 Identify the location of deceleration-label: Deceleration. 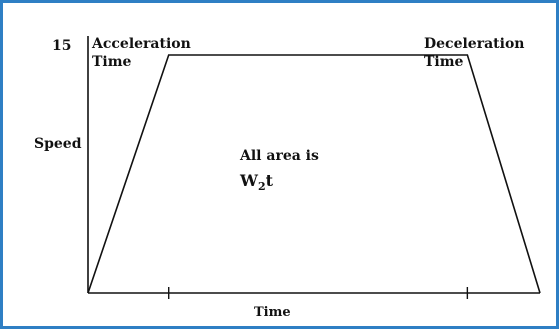
(474, 44).